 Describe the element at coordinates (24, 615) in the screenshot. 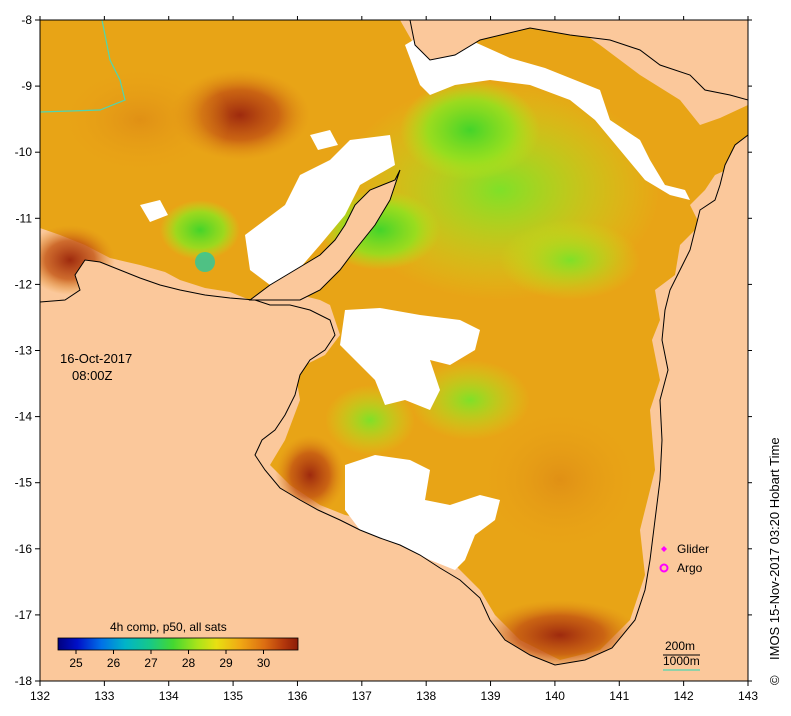

I see `y-tick-label: -17` at that location.